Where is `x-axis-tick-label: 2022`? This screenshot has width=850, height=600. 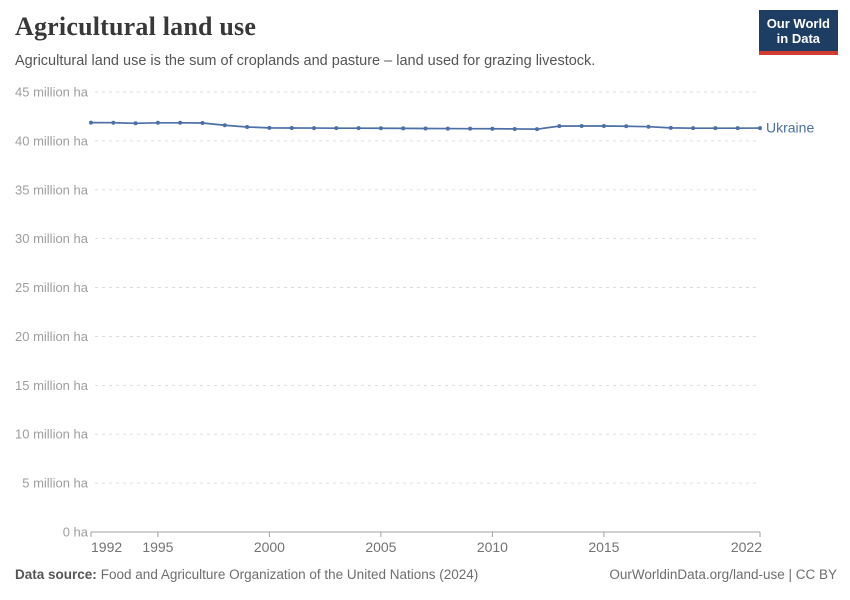 x-axis-tick-label: 2022 is located at coordinates (746, 547).